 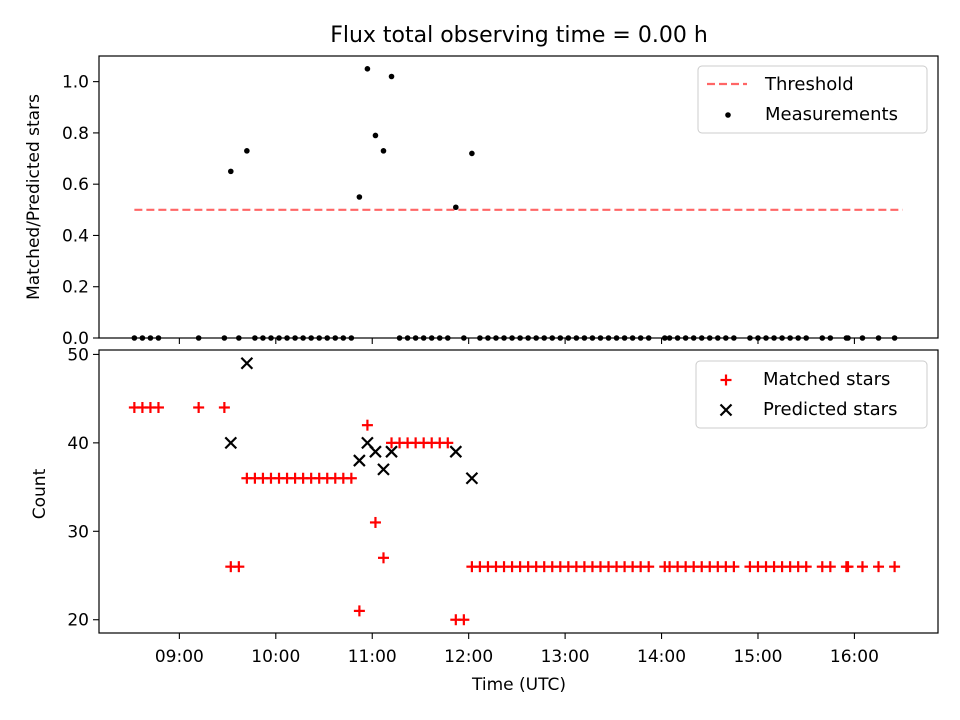 What do you see at coordinates (809, 84) in the screenshot?
I see `legend-threshold-label: Threshold` at bounding box center [809, 84].